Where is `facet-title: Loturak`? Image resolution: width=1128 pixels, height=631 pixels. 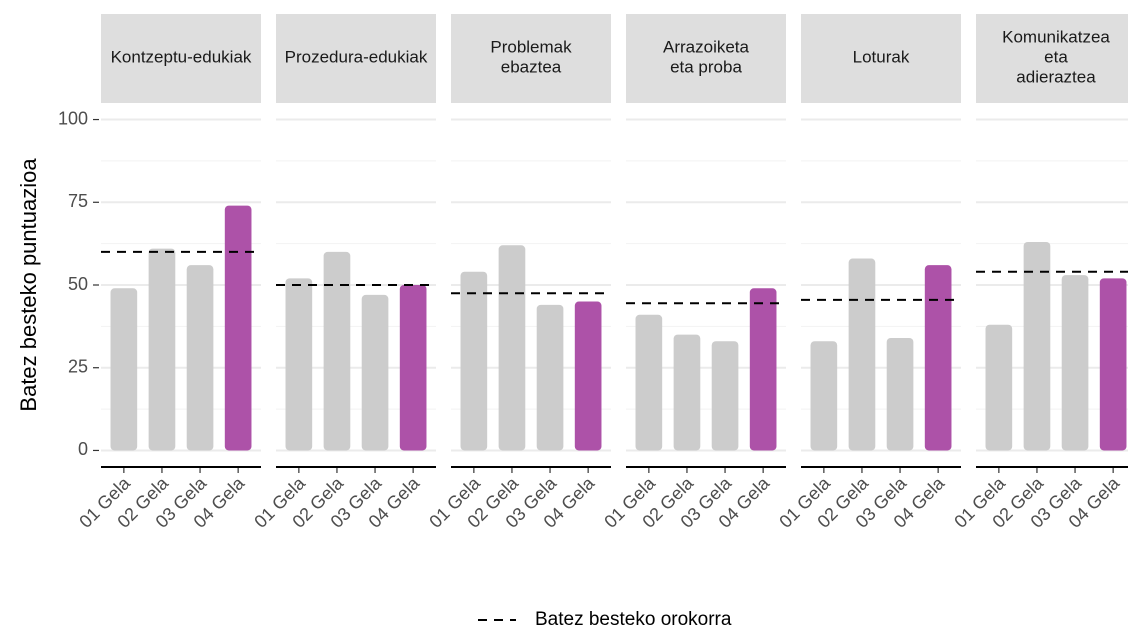 facet-title: Loturak is located at coordinates (881, 56).